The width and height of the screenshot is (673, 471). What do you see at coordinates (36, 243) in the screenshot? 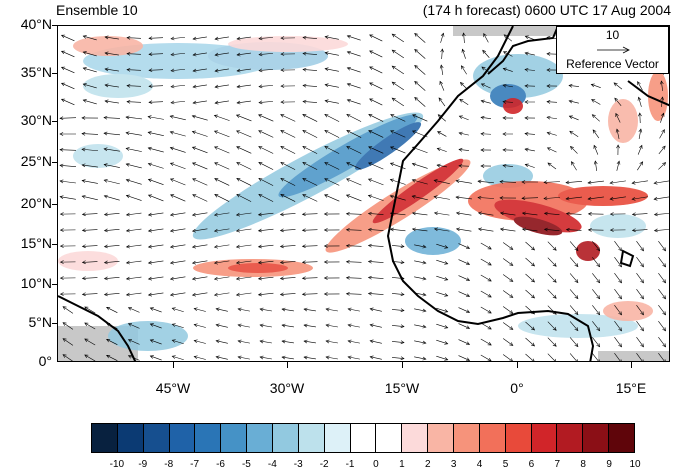
I see `lat-label-15n: 15°N` at bounding box center [36, 243].